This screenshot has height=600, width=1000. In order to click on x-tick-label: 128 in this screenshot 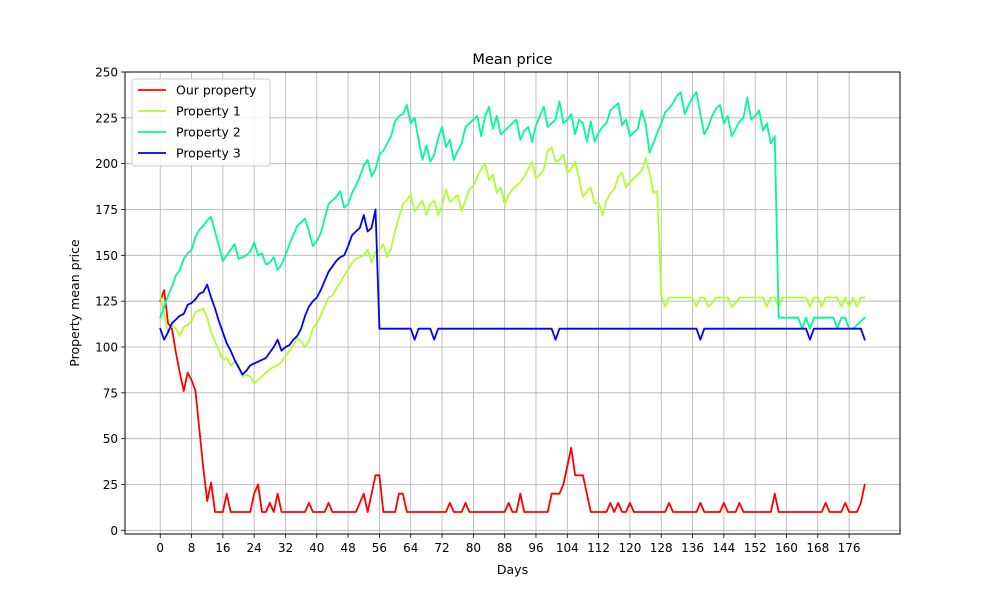, I will do `click(661, 548)`.